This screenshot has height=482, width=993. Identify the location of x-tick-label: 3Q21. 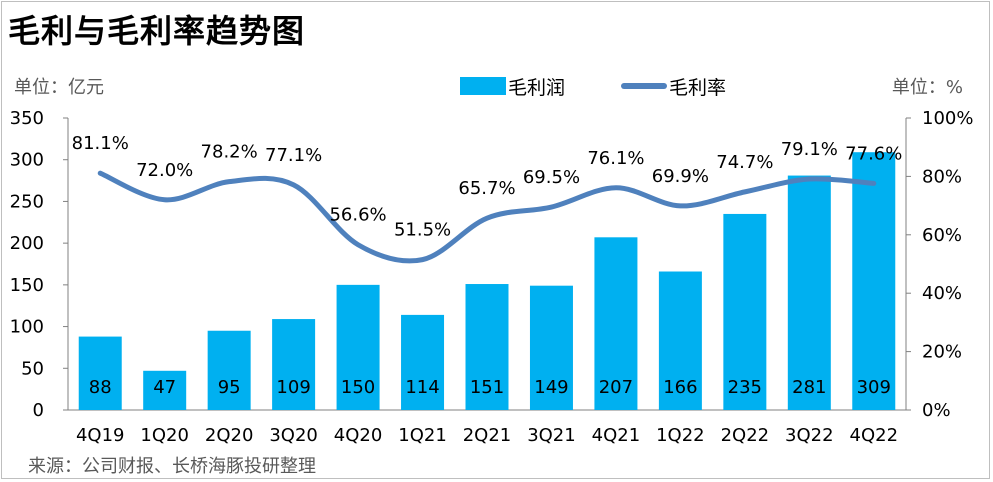
(551, 435).